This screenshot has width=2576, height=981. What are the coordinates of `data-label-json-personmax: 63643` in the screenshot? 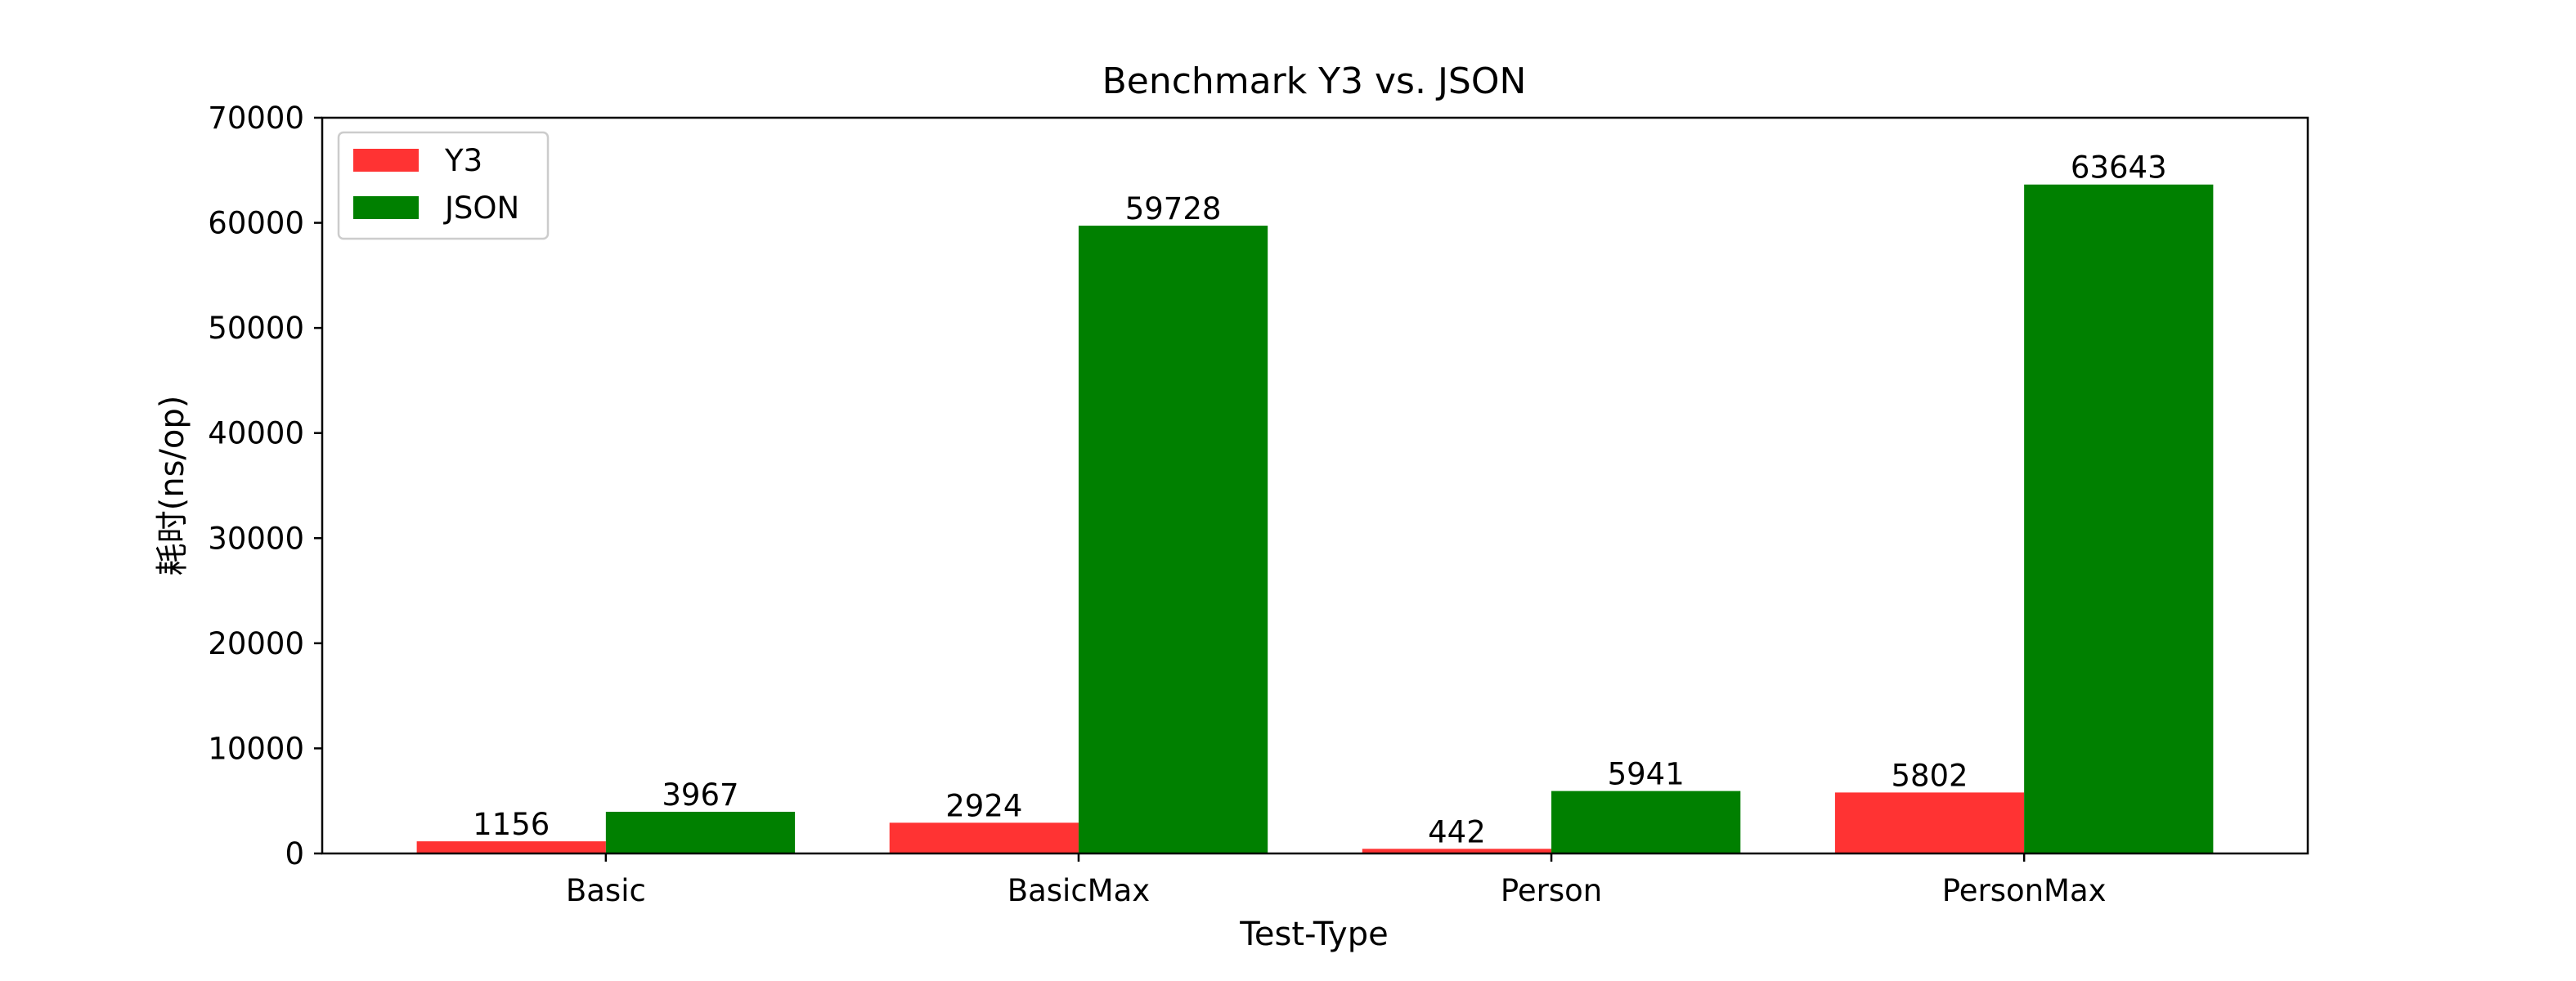 It's located at (2119, 168).